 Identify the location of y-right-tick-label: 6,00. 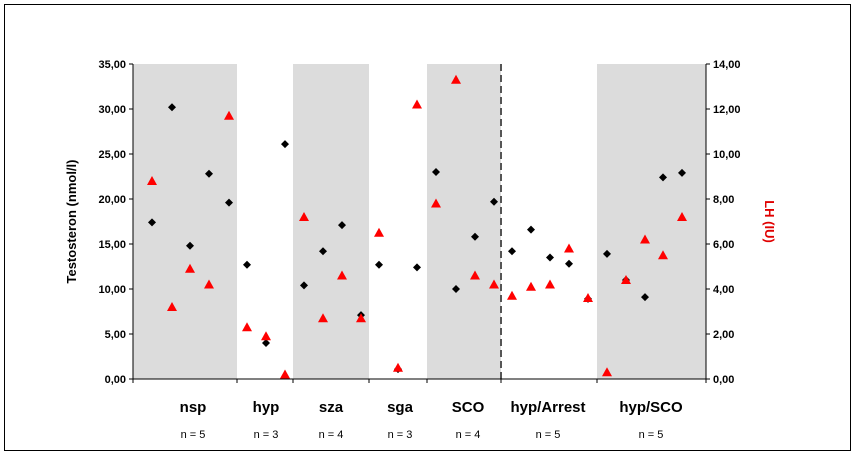
(723, 245).